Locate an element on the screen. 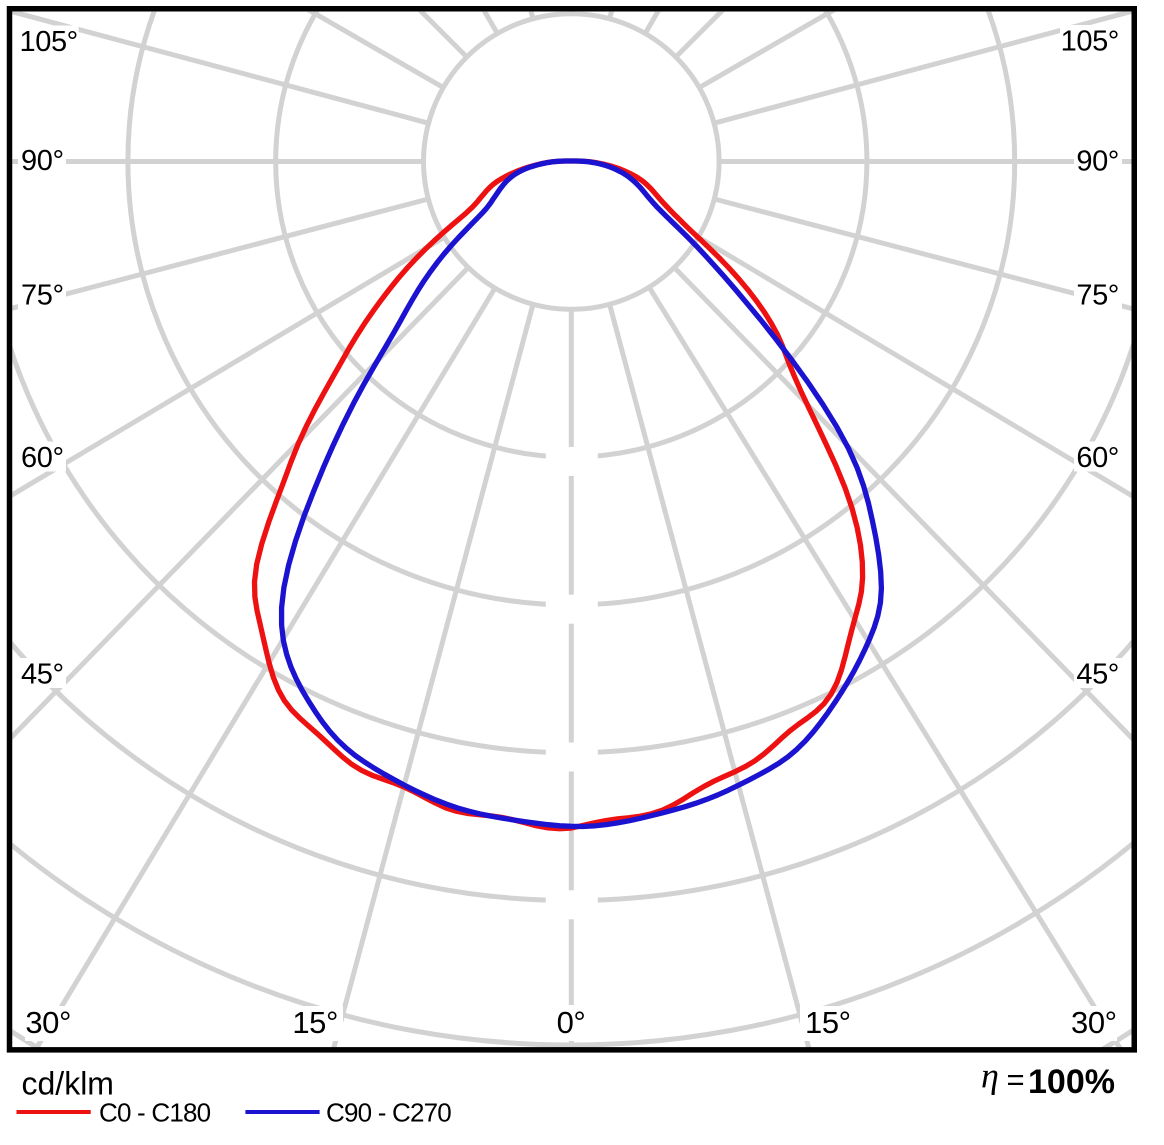 The width and height of the screenshot is (1164, 1145). svg-text: η is located at coordinates (990, 1076).